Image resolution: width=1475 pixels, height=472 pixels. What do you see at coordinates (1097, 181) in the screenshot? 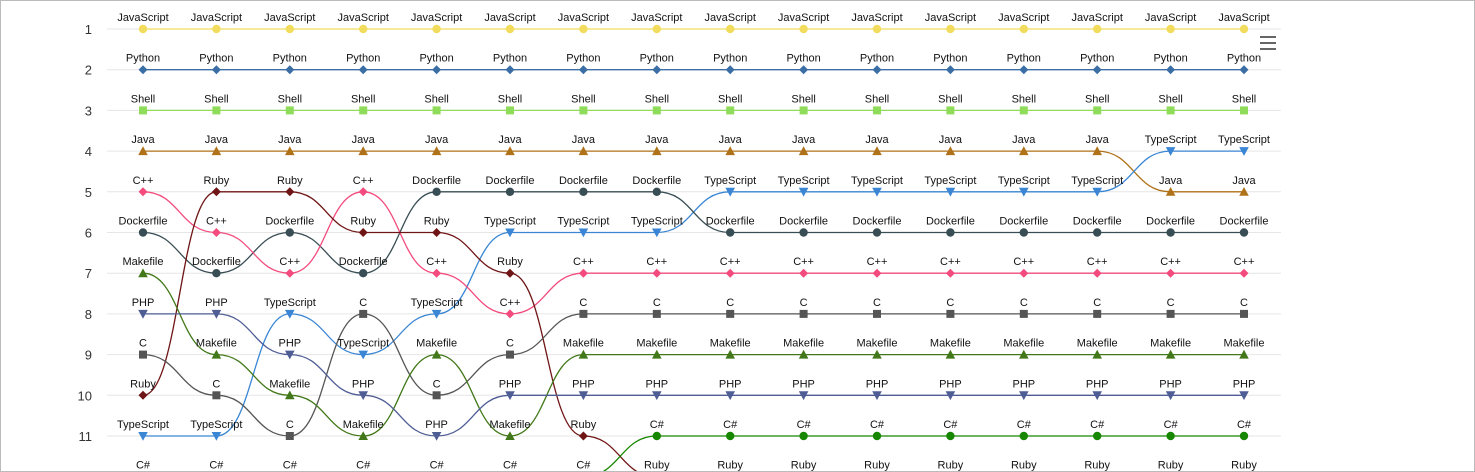
I see `data-label-typescript-14: TypeScript` at bounding box center [1097, 181].